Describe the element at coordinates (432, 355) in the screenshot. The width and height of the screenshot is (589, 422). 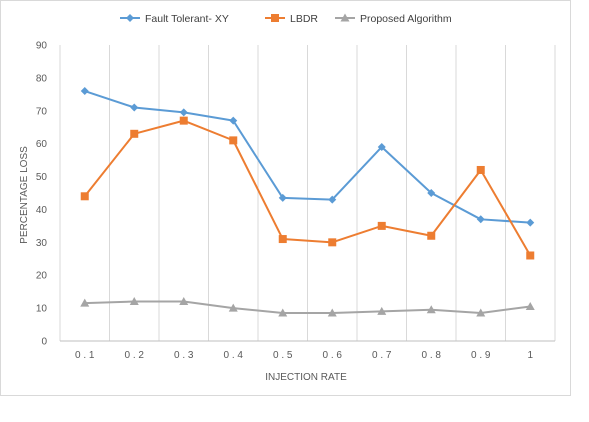
I see `x-tick-label: 0 . 8` at that location.